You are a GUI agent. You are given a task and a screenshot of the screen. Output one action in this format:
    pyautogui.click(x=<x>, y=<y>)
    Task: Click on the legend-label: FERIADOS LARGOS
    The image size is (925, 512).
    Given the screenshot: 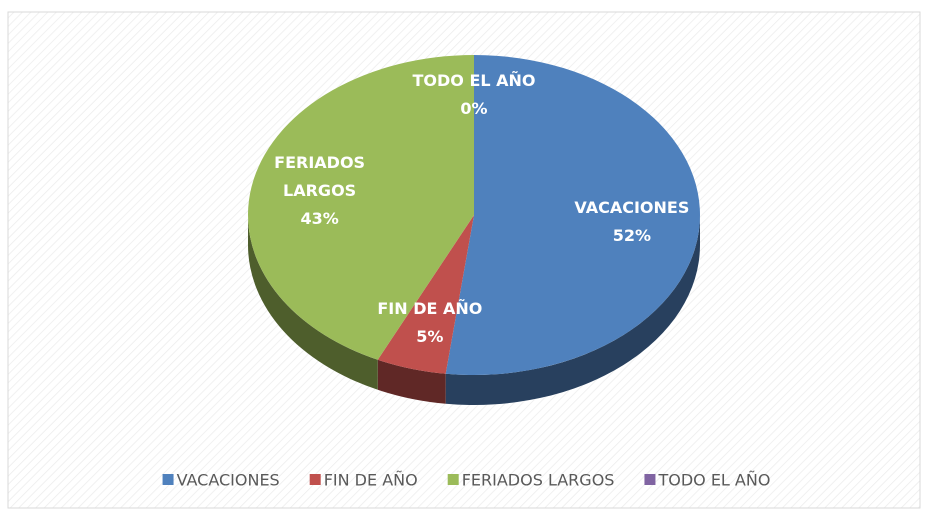 What is the action you would take?
    pyautogui.click(x=538, y=480)
    